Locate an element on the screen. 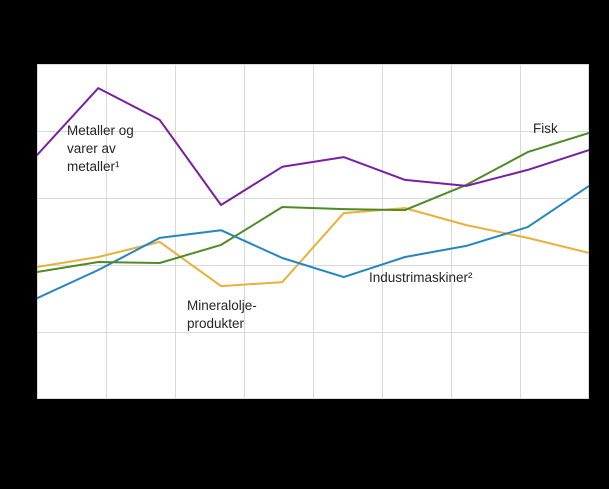 This screenshot has height=489, width=609. series-label-metaller: Metaller og varer av metaller¹ is located at coordinates (100, 149).